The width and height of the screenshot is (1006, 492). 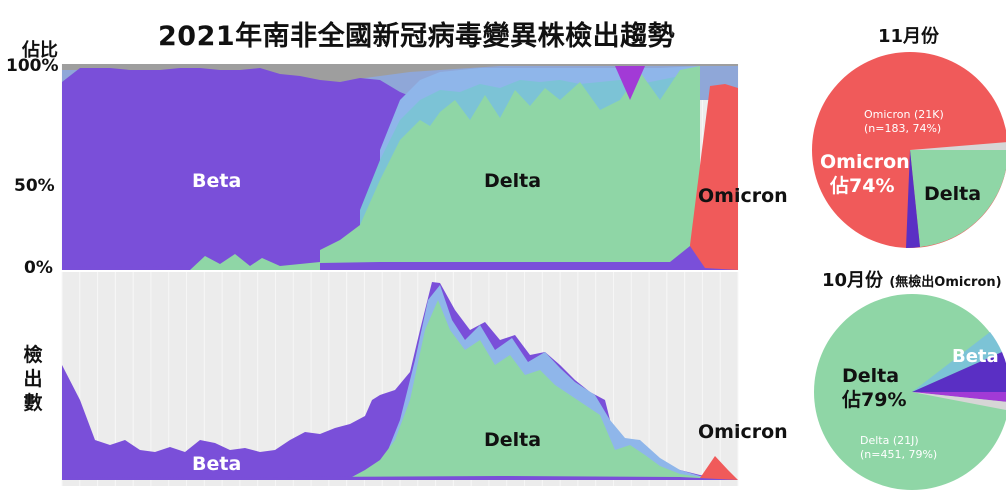 I want to click on pie-nov-delta-slice, so click(x=958, y=198).